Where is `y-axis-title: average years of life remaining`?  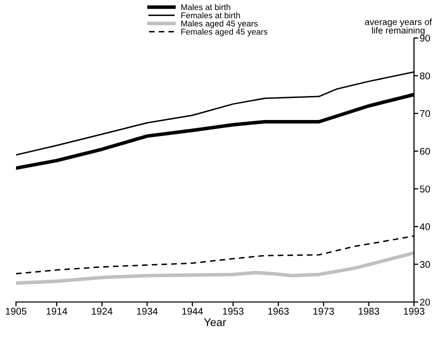 y-axis-title: average years of life remaining is located at coordinates (398, 27).